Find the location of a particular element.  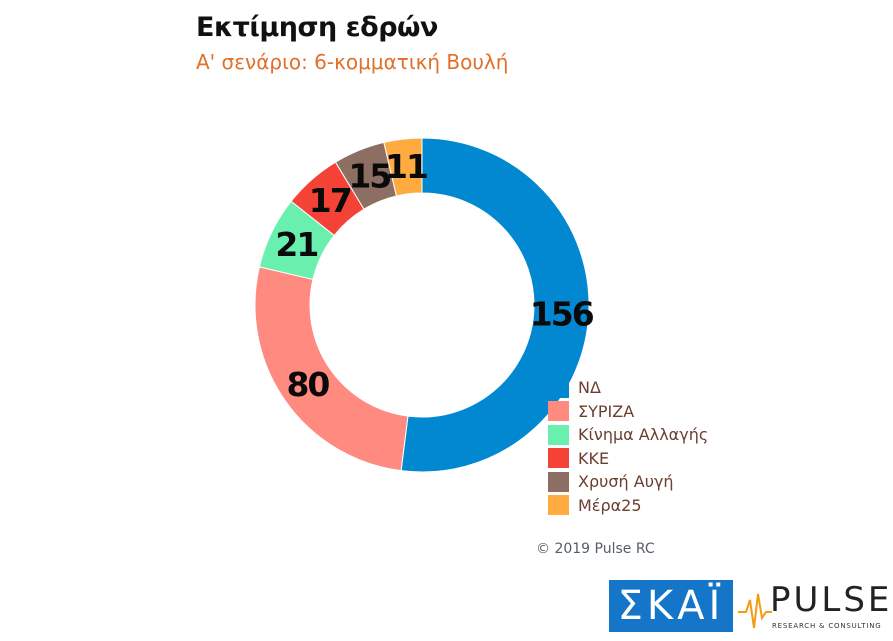

donut-slice-mera25 is located at coordinates (403, 167).